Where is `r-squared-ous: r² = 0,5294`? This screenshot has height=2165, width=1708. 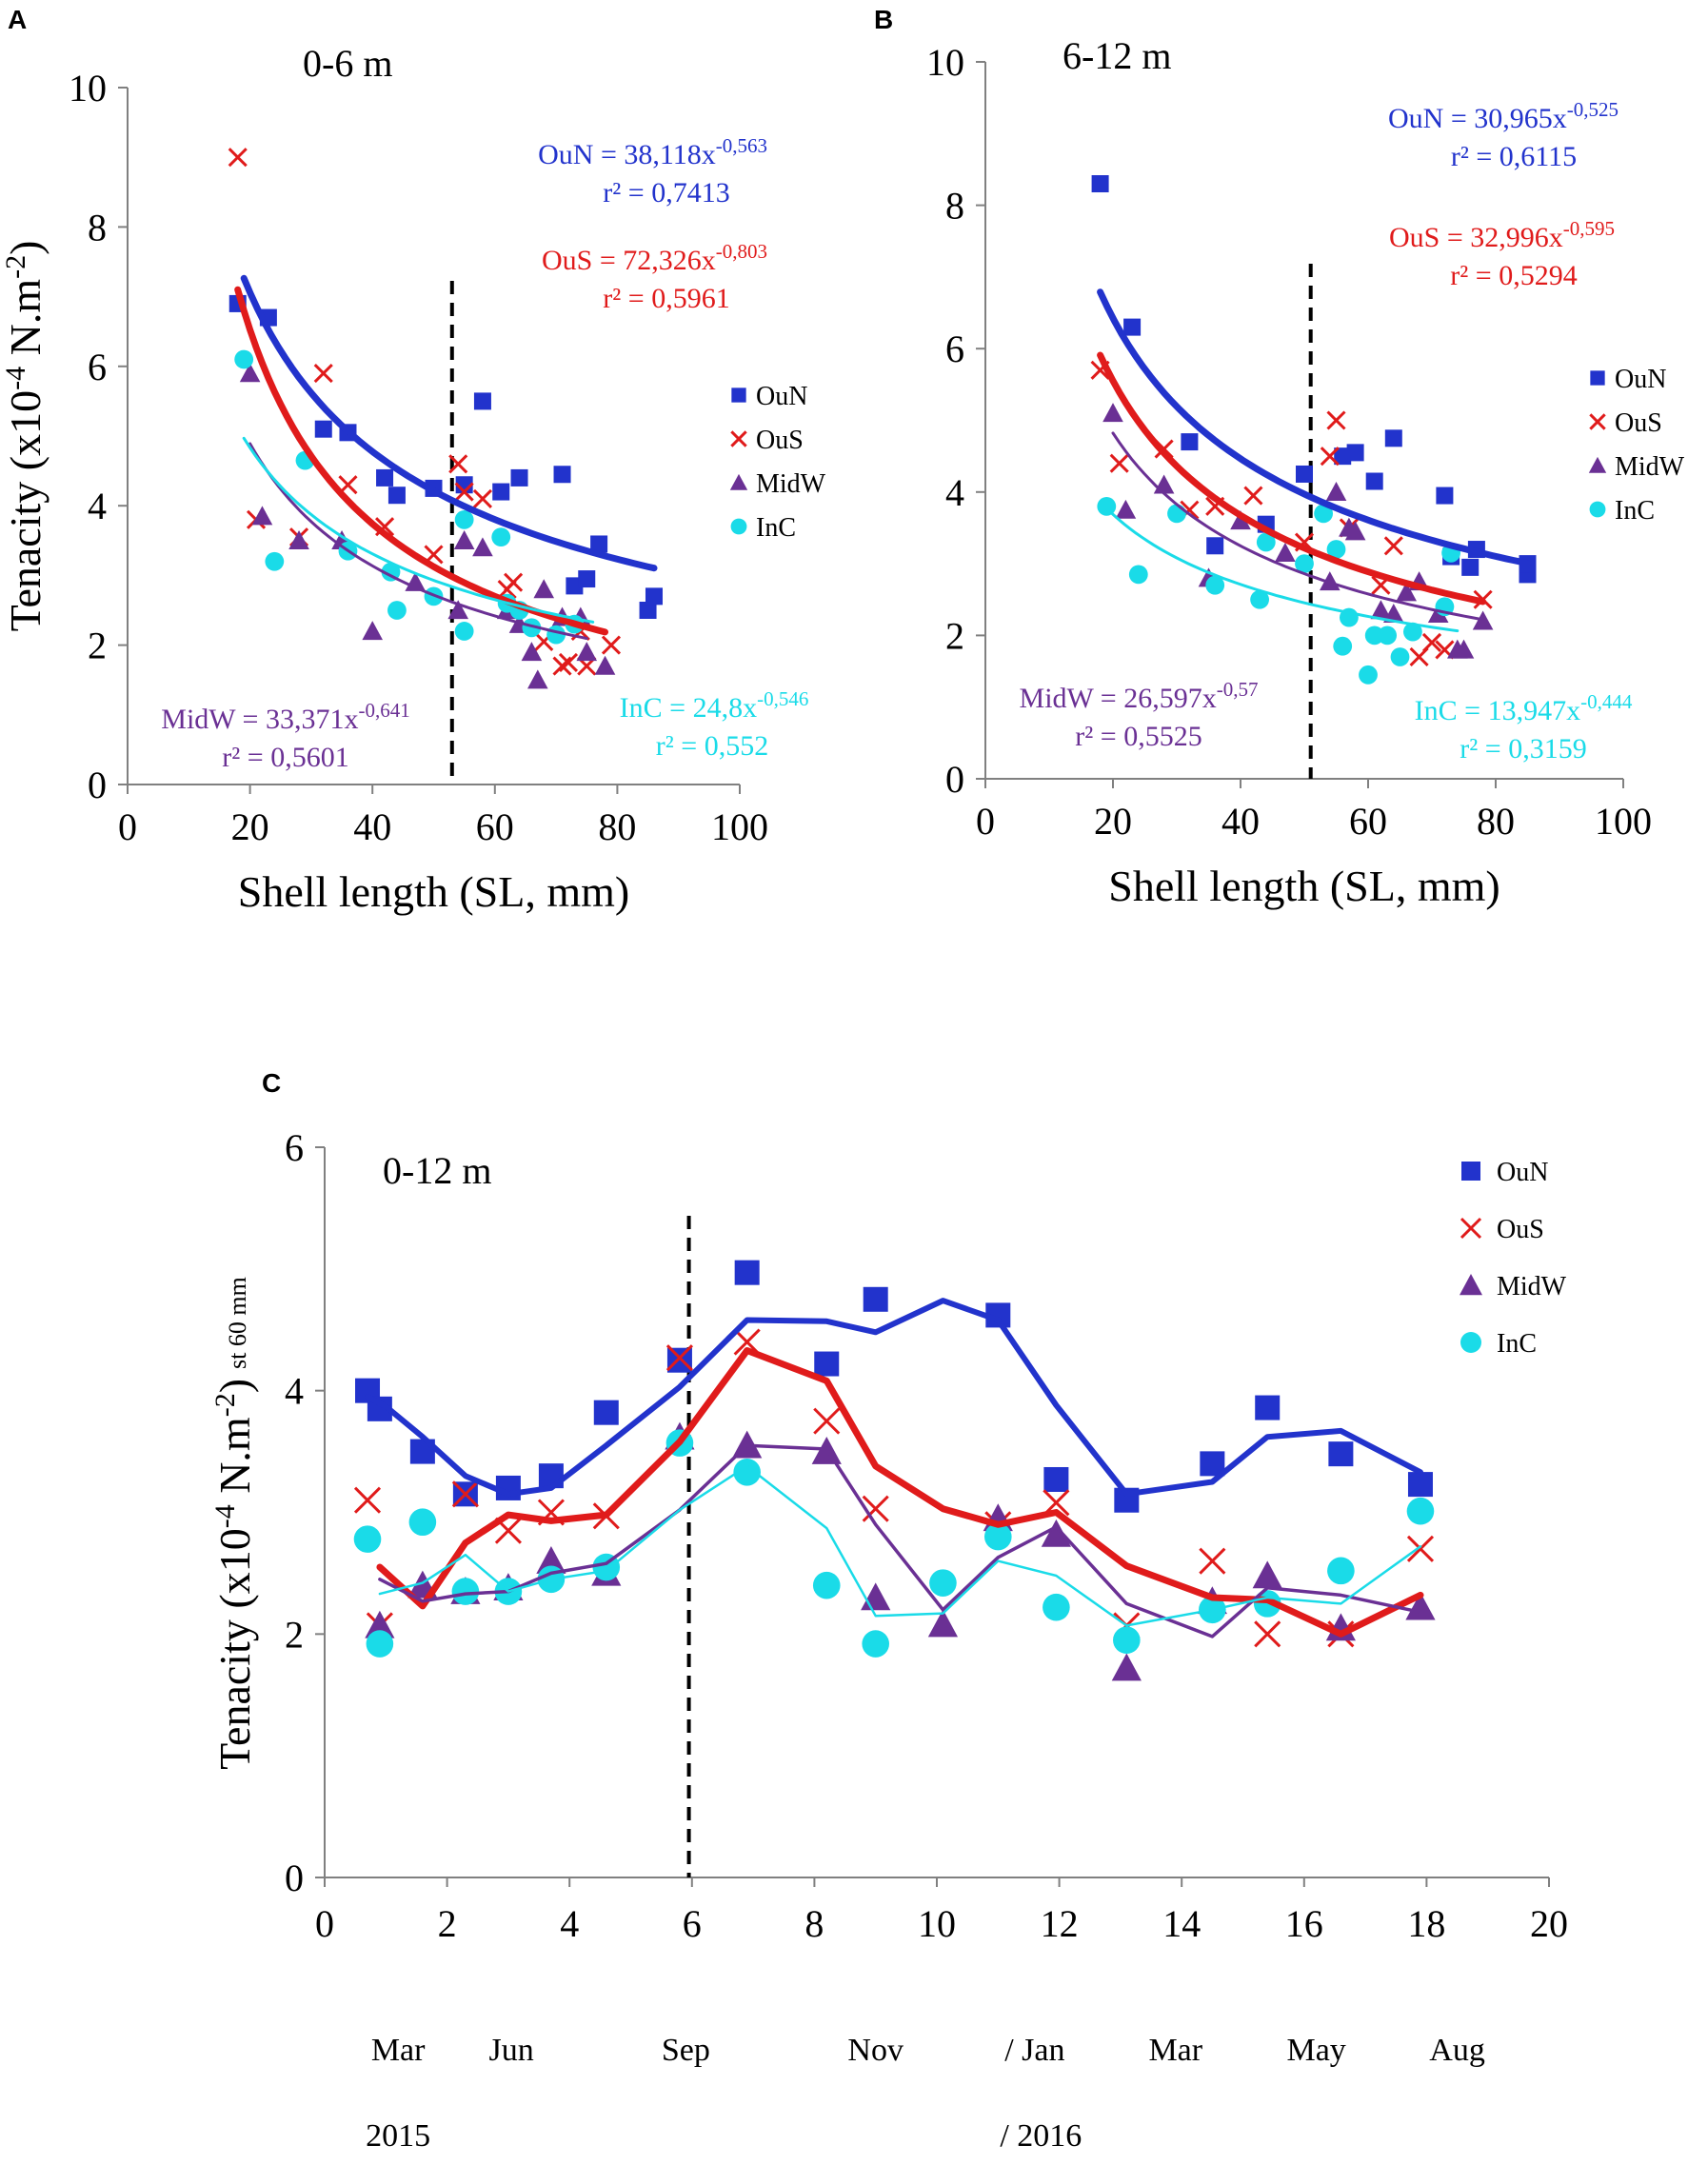
r-squared-ous: r² = 0,5294 is located at coordinates (1513, 275).